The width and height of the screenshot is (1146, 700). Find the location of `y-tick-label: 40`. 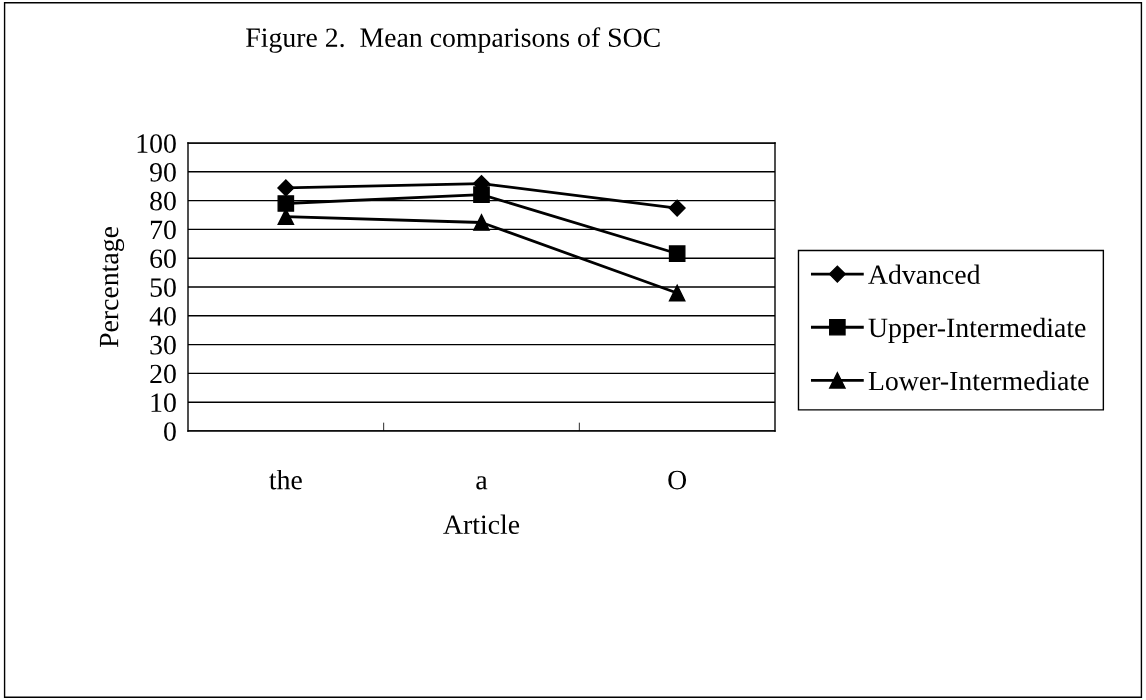

y-tick-label: 40 is located at coordinates (162, 316).